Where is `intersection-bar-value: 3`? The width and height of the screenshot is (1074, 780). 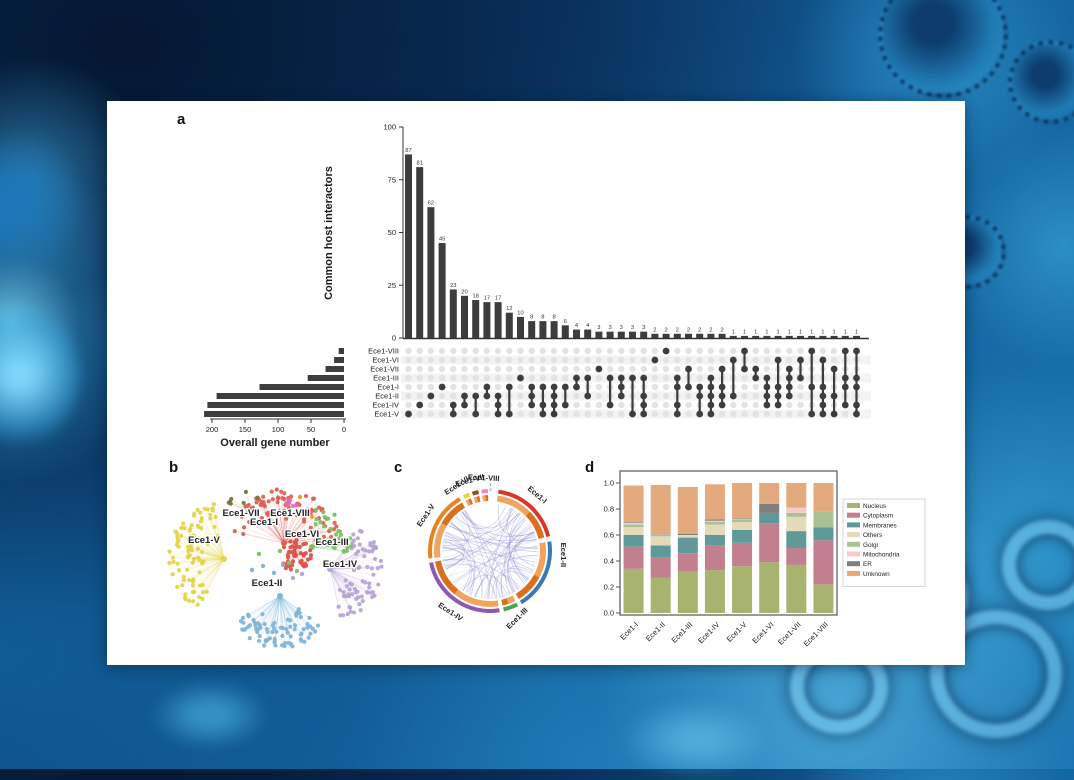 intersection-bar-value: 3 is located at coordinates (621, 328).